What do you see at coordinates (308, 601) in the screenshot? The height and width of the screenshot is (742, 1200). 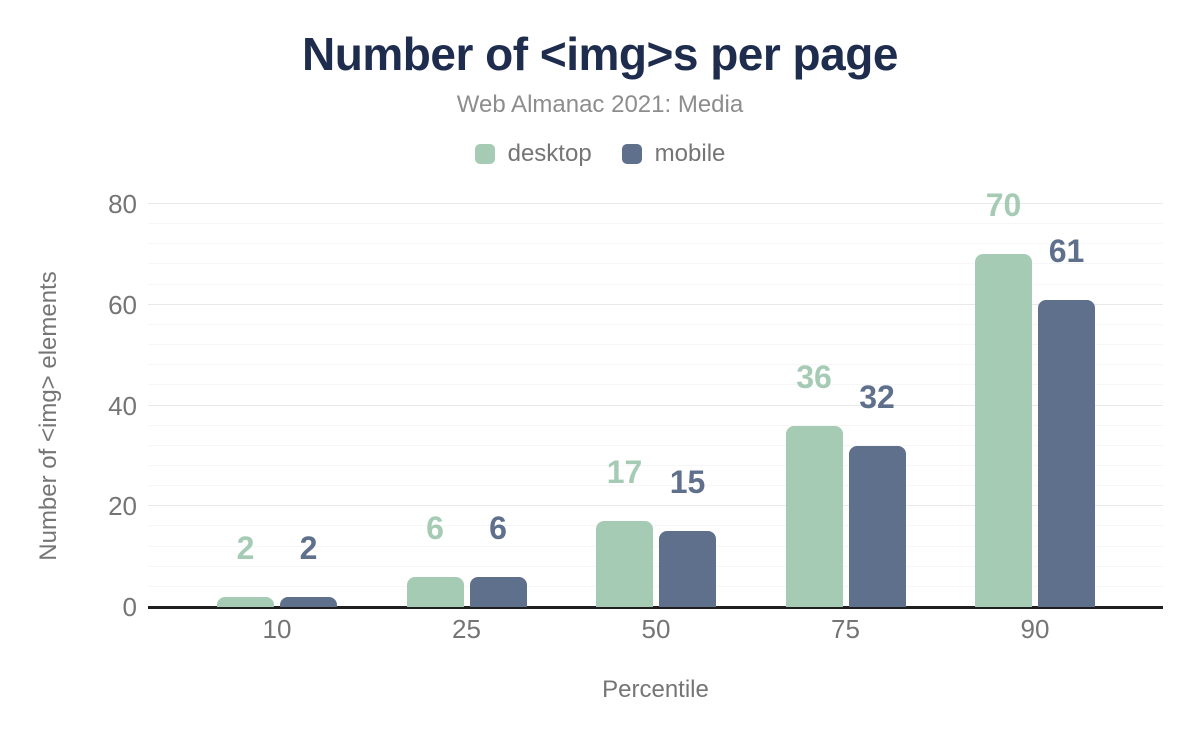 I see `bar-mobile-p10` at bounding box center [308, 601].